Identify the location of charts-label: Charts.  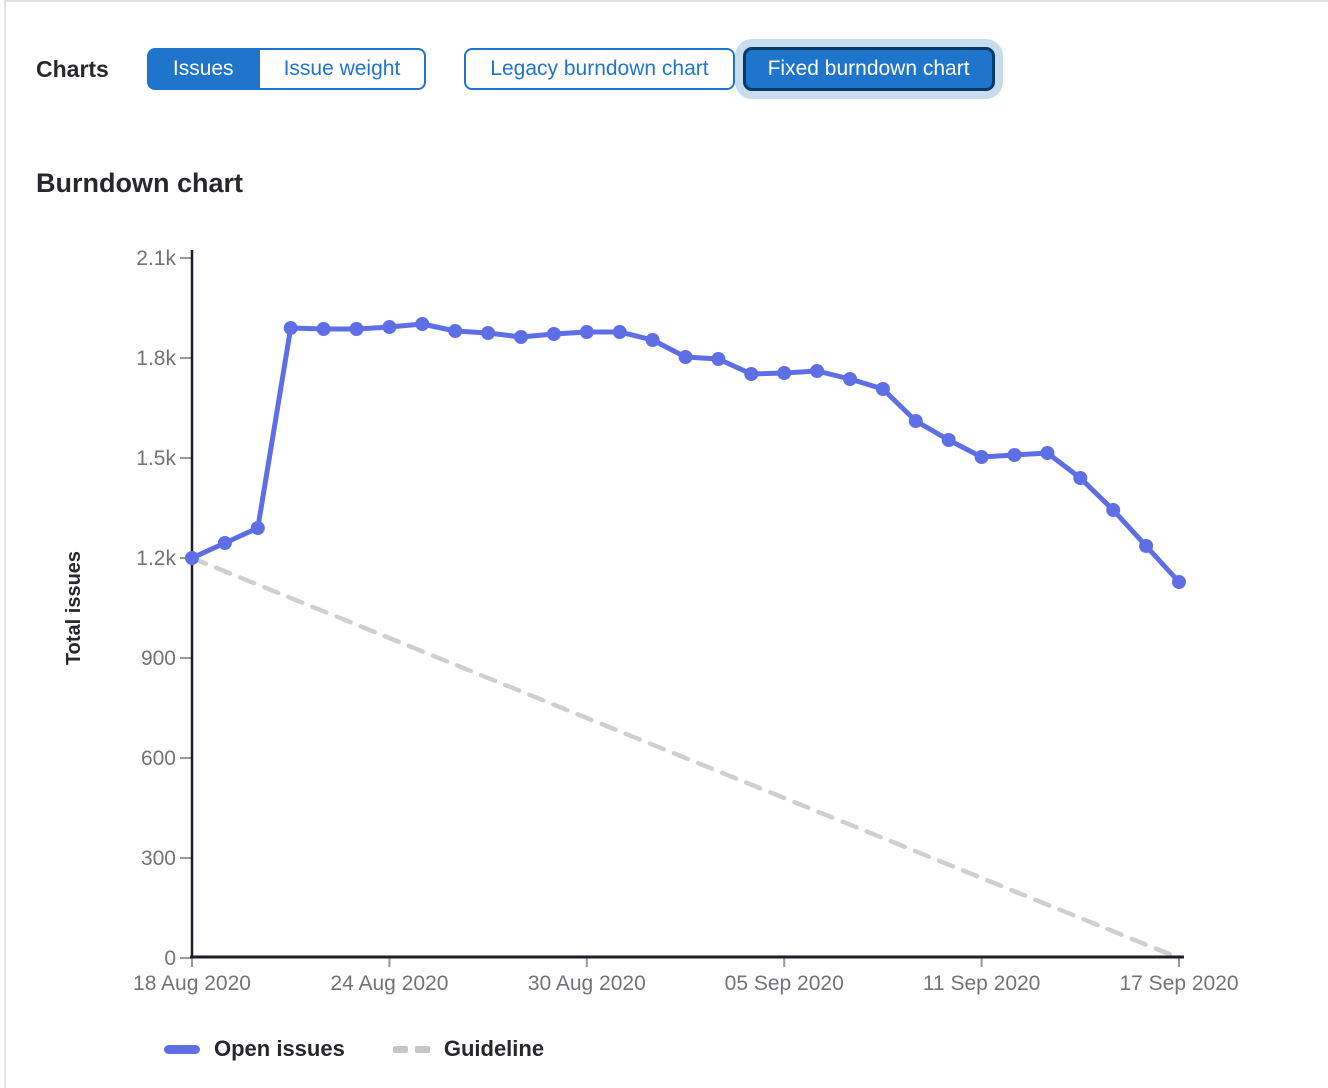
(72, 68).